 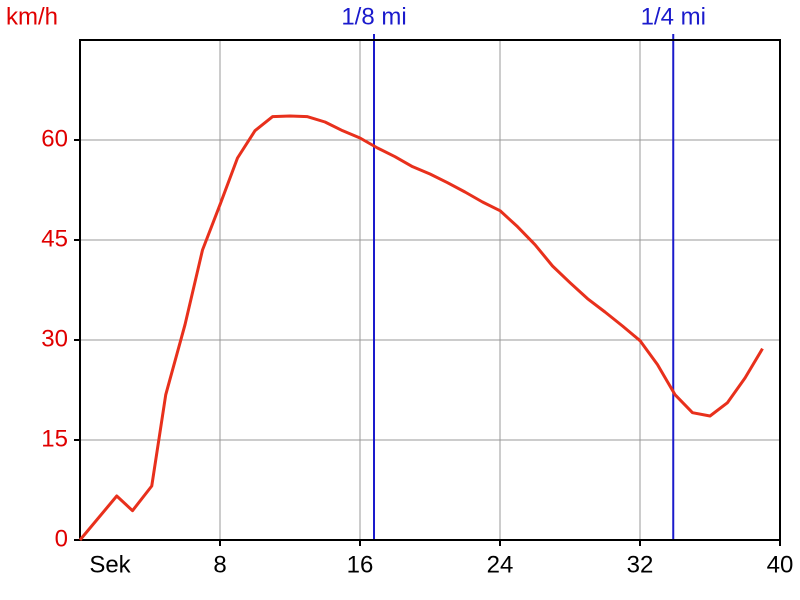 I want to click on y-tick-label: 15, so click(x=54, y=438).